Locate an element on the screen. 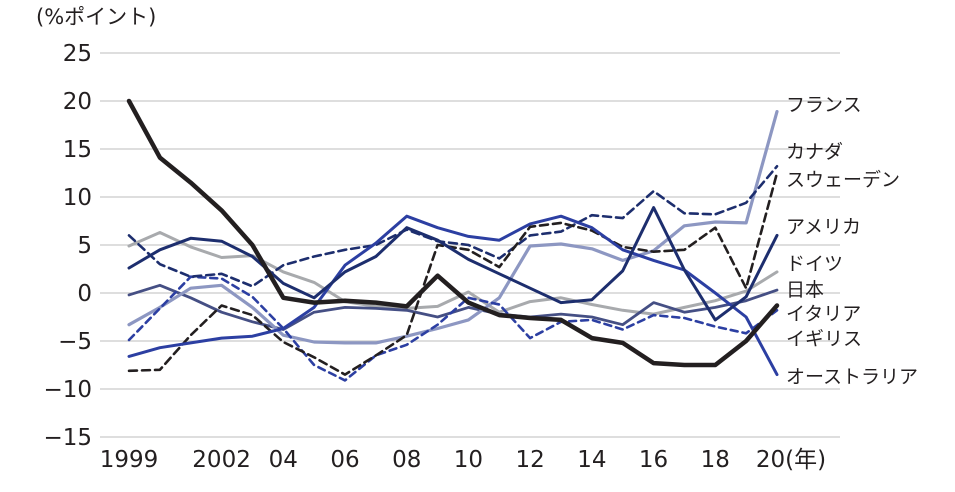 This screenshot has height=492, width=955. legend-label-germany: ドイツ is located at coordinates (814, 264).